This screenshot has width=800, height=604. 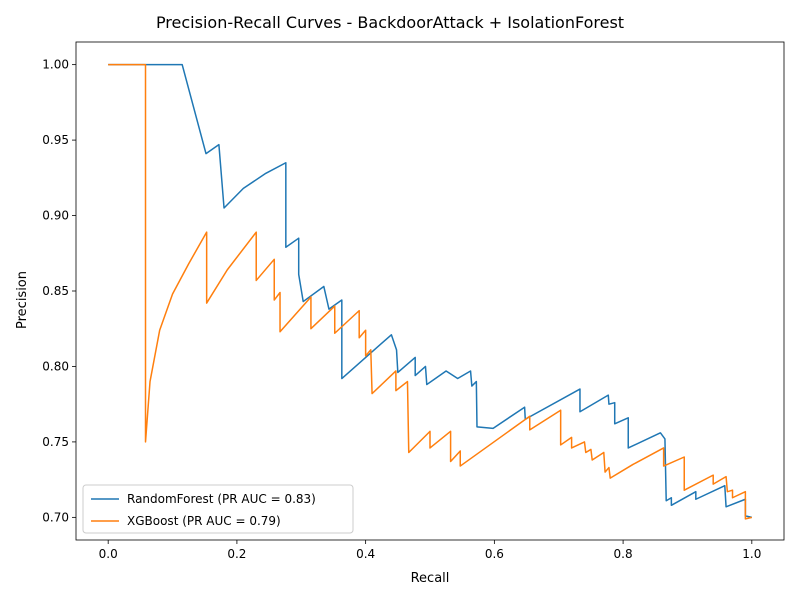 I want to click on y-tick-label: 0.80, so click(x=55, y=366).